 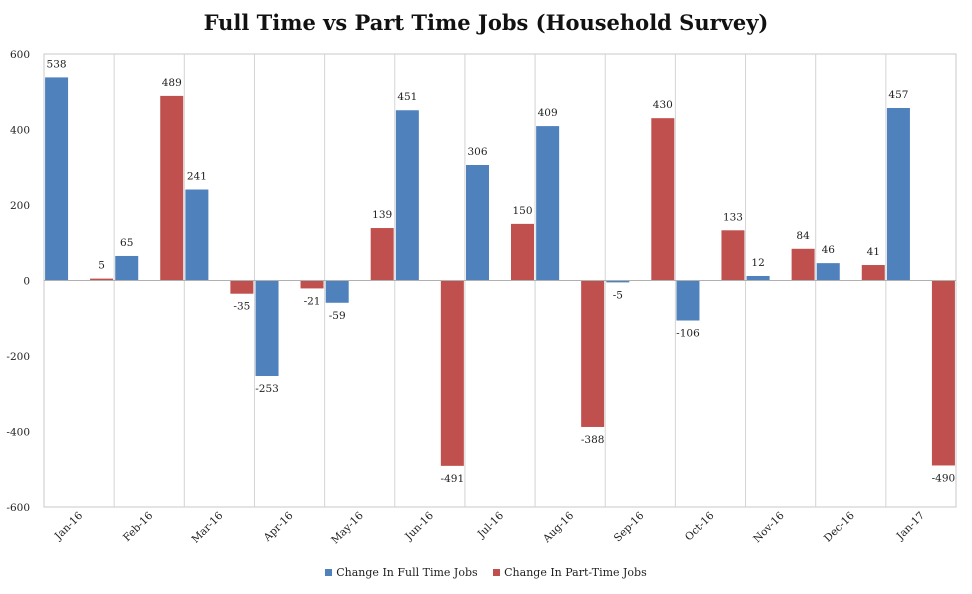 I want to click on x-tick-label: Jul-16, so click(x=491, y=525).